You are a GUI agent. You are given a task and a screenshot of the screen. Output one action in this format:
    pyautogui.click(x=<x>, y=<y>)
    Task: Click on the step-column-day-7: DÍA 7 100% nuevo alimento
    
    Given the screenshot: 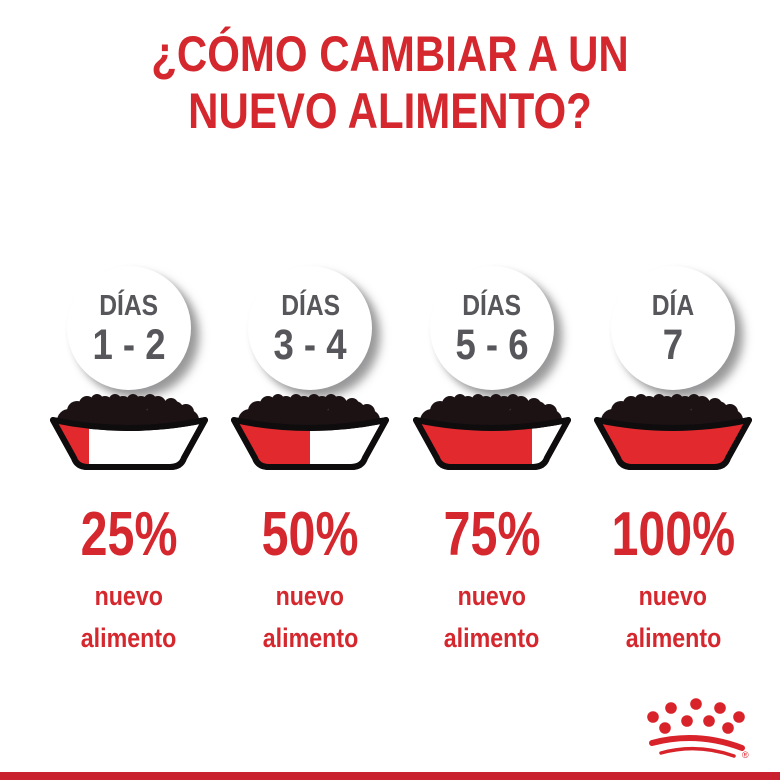 What is the action you would take?
    pyautogui.click(x=674, y=459)
    